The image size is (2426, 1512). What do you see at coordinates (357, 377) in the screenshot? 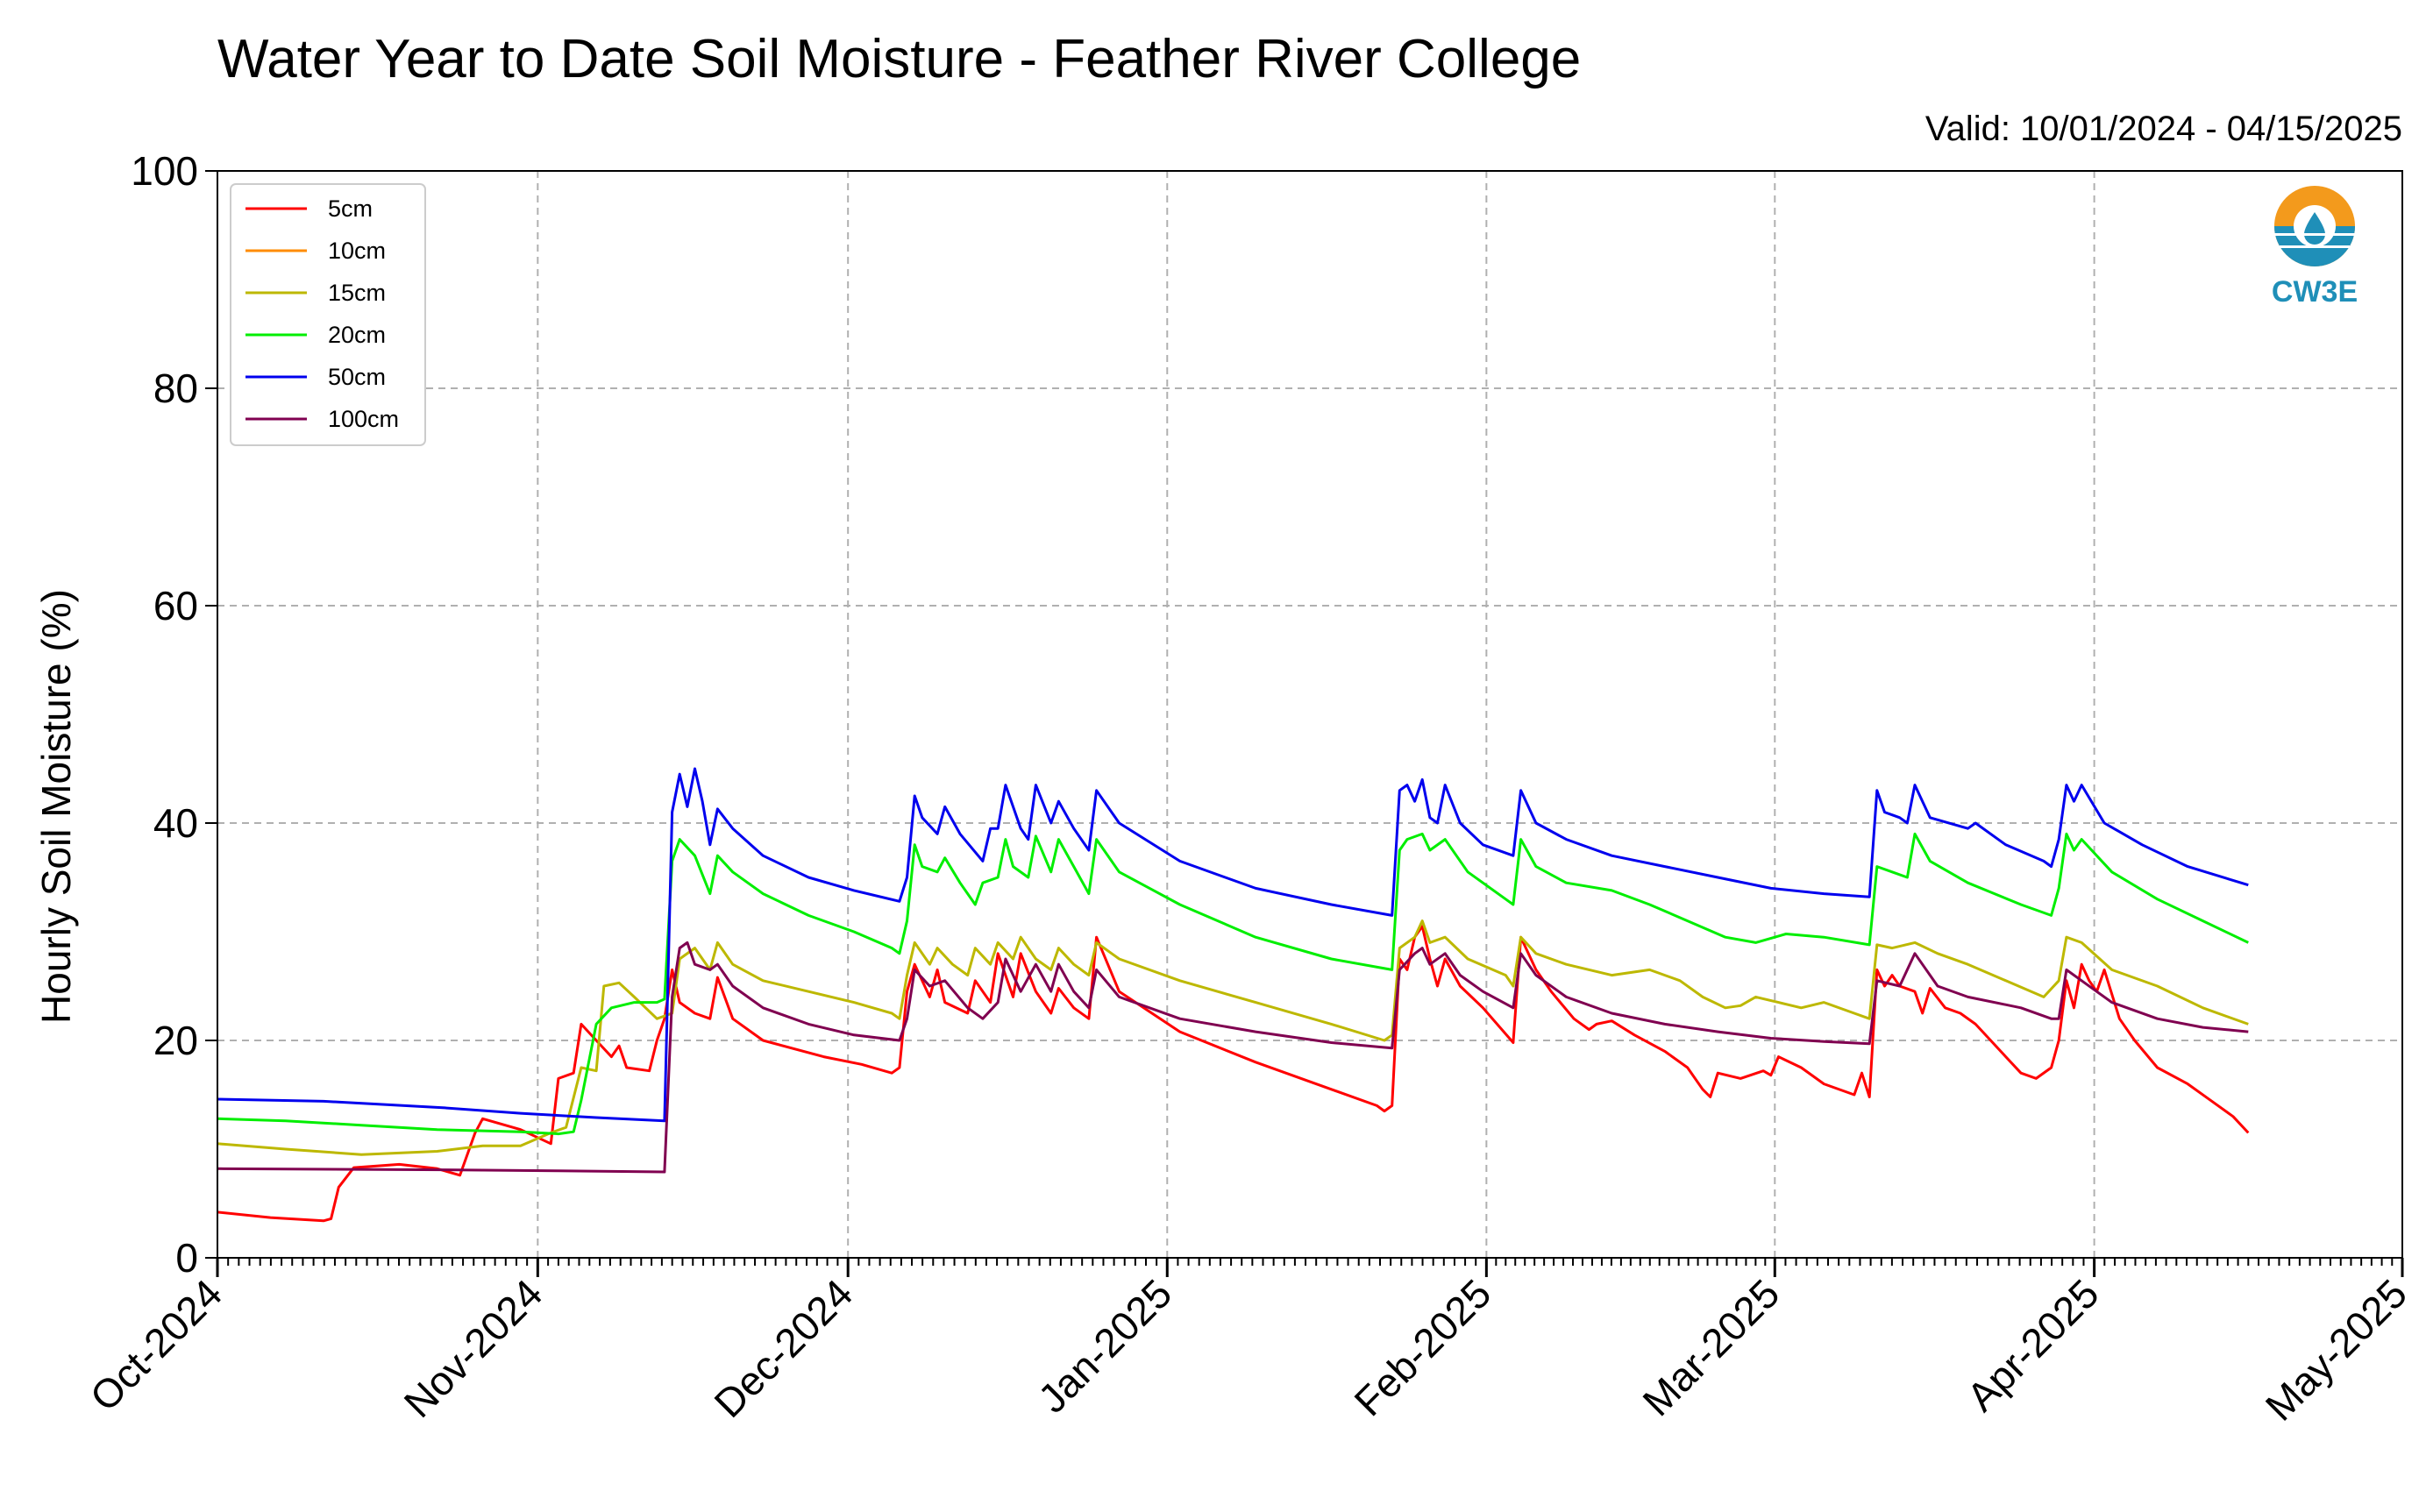
I see `legend-label-50cm: 50cm` at bounding box center [357, 377].